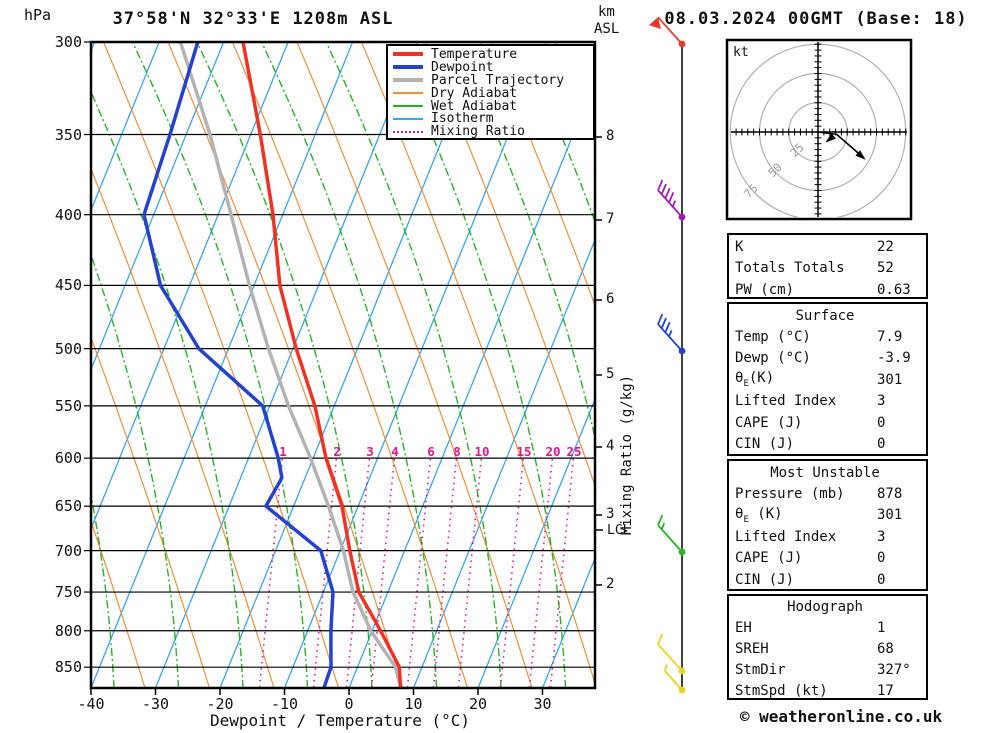  What do you see at coordinates (474, 54) in the screenshot?
I see `legend-label: Temperature` at bounding box center [474, 54].